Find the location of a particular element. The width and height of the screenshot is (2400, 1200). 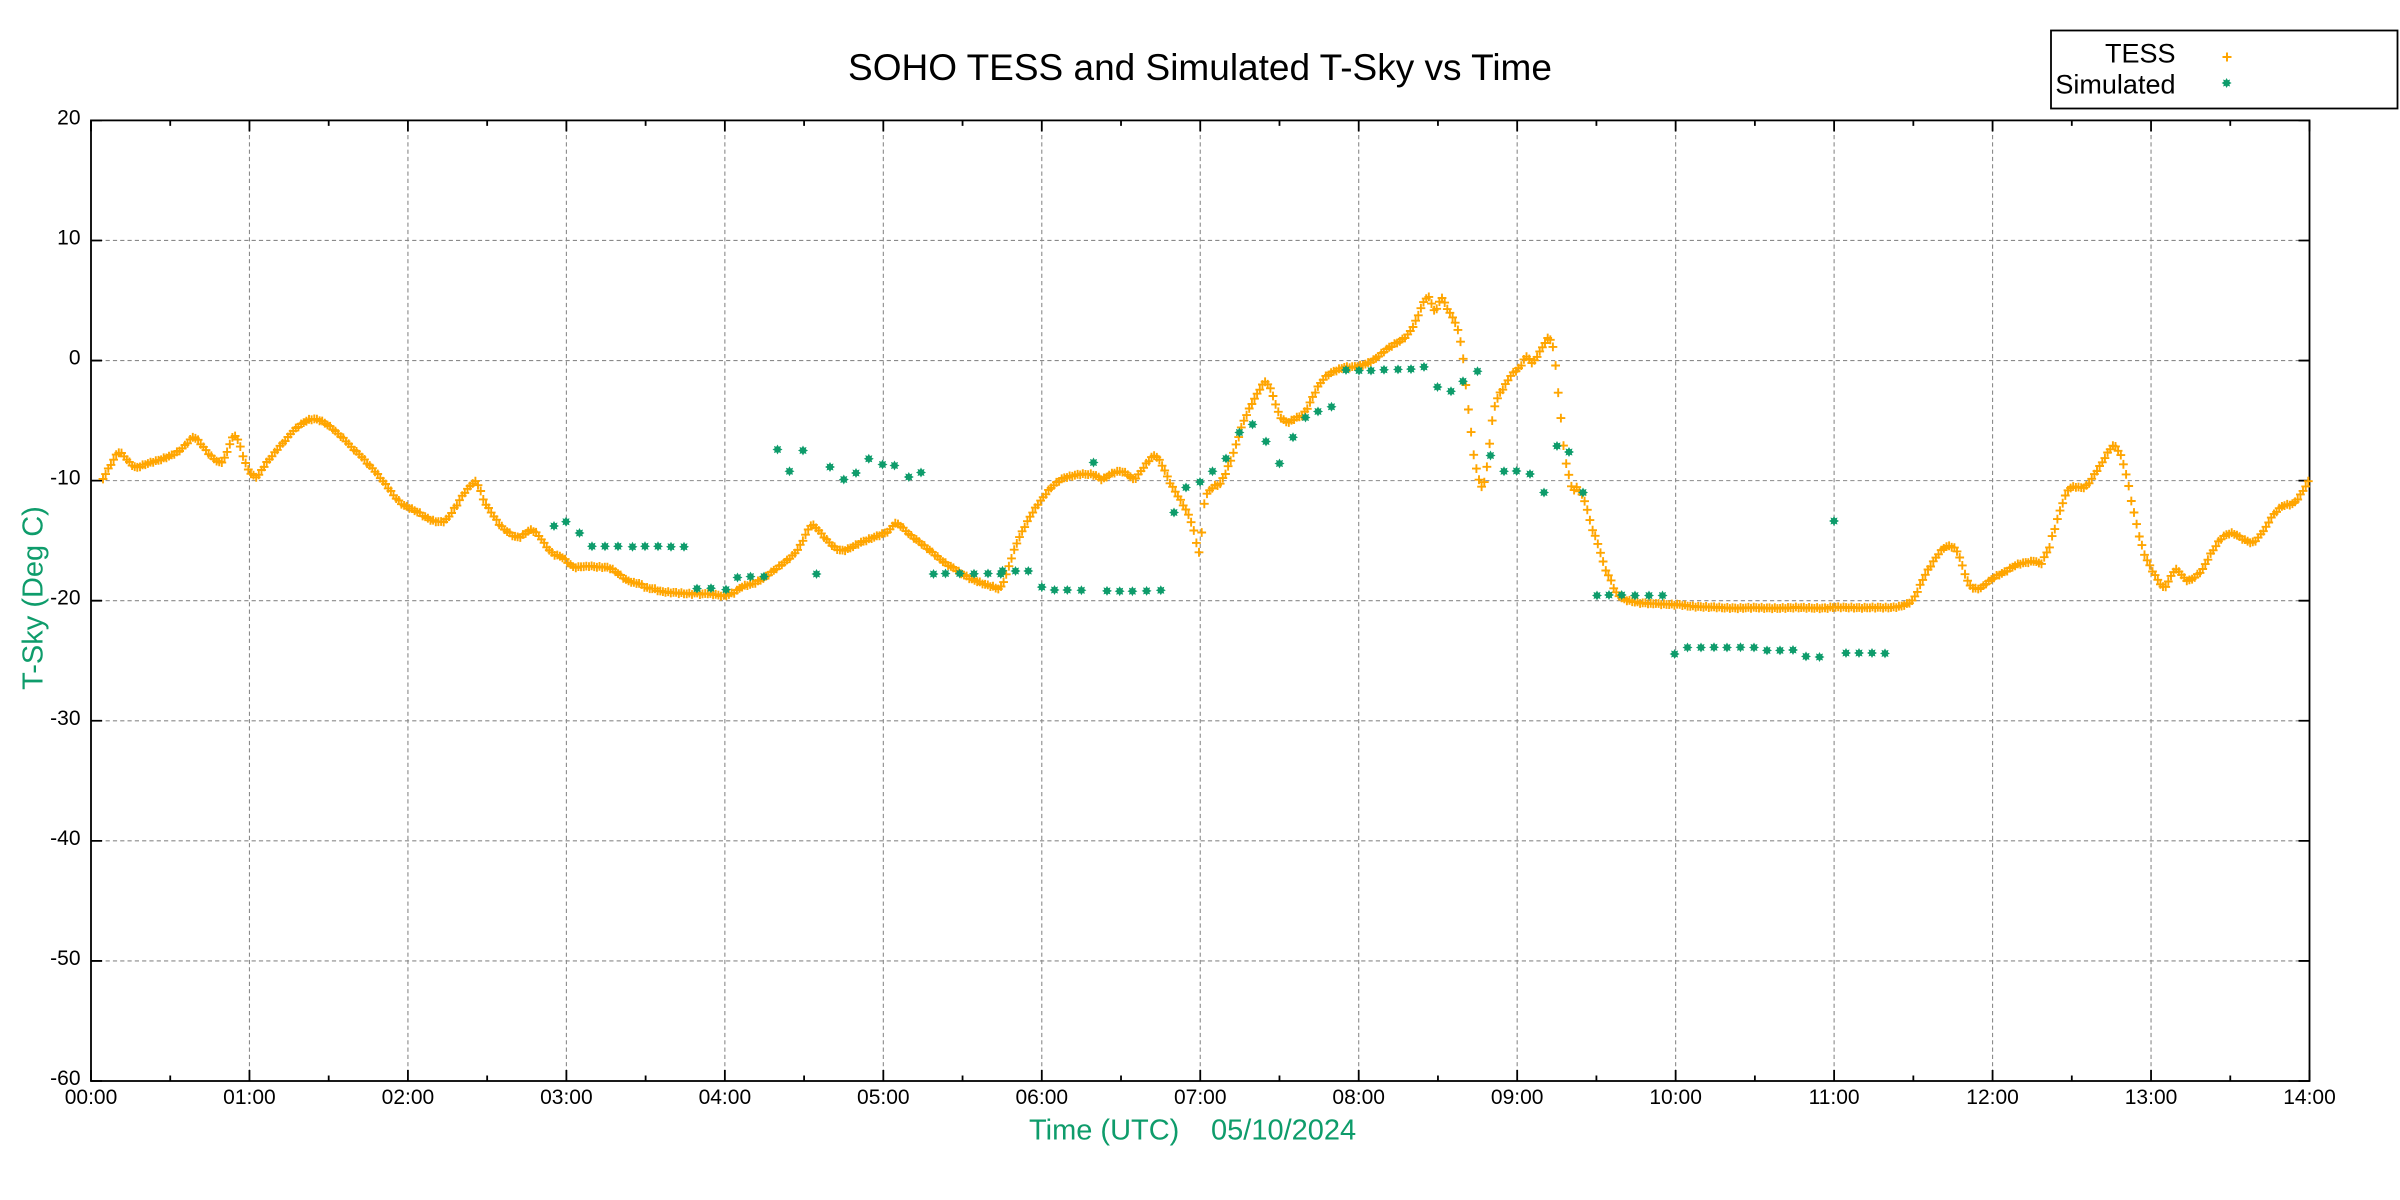

svg-text: -50 is located at coordinates (65, 958).